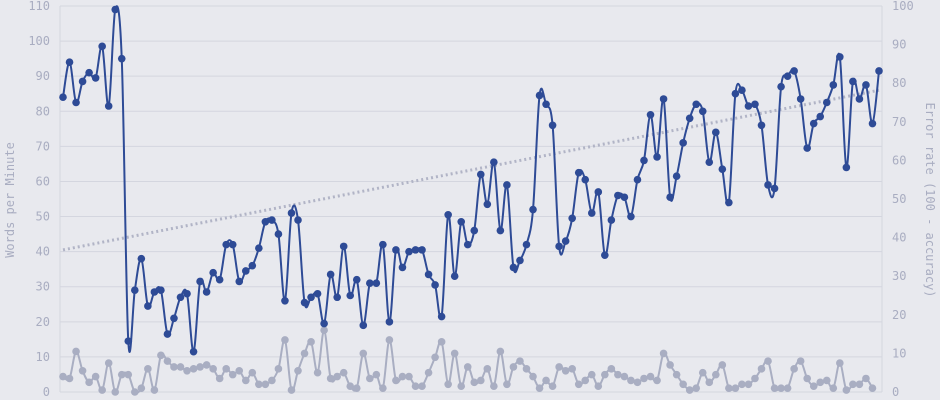 This screenshot has width=940, height=400. I want to click on y2-tick-label: 80, so click(899, 83).